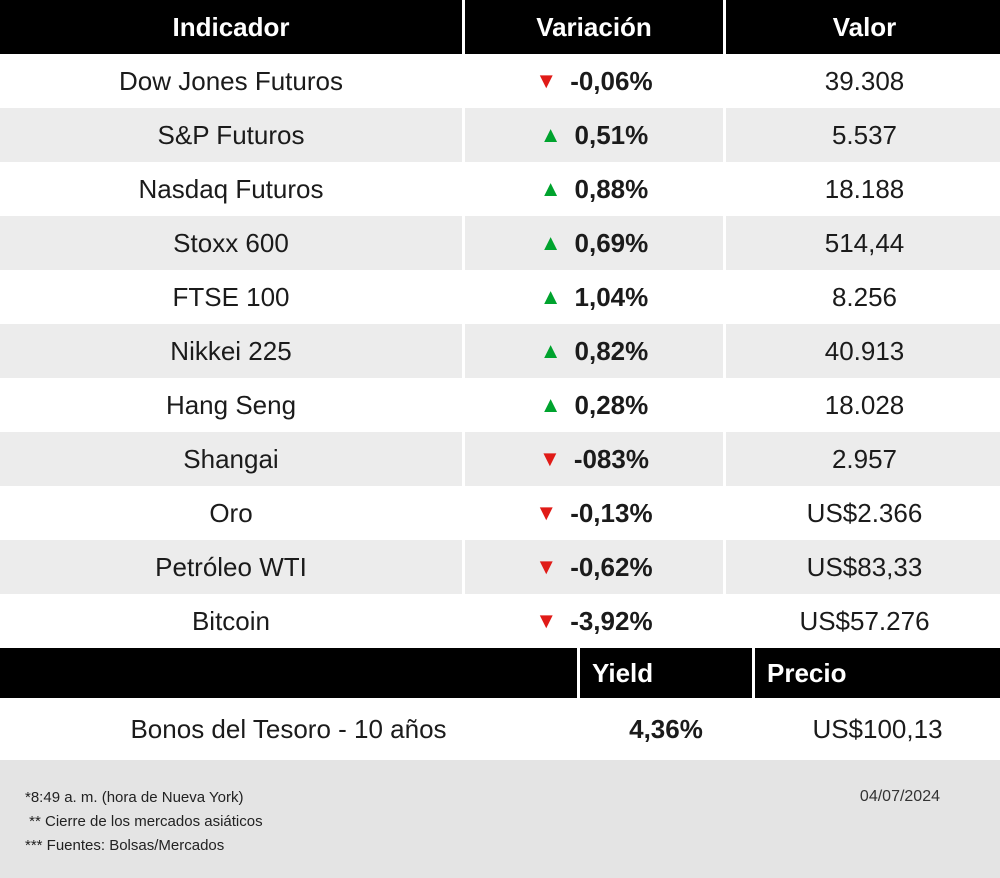 This screenshot has width=1000, height=878. Describe the element at coordinates (611, 404) in the screenshot. I see `variation-value: 0,28%` at that location.